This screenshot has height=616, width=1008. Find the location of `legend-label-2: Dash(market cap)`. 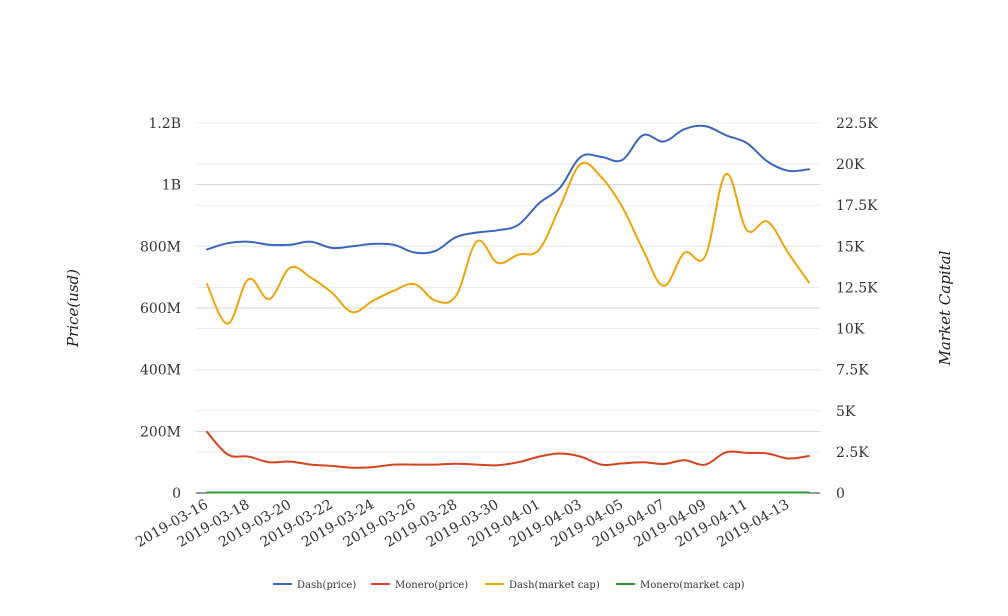

legend-label-2: Dash(market cap) is located at coordinates (554, 585).